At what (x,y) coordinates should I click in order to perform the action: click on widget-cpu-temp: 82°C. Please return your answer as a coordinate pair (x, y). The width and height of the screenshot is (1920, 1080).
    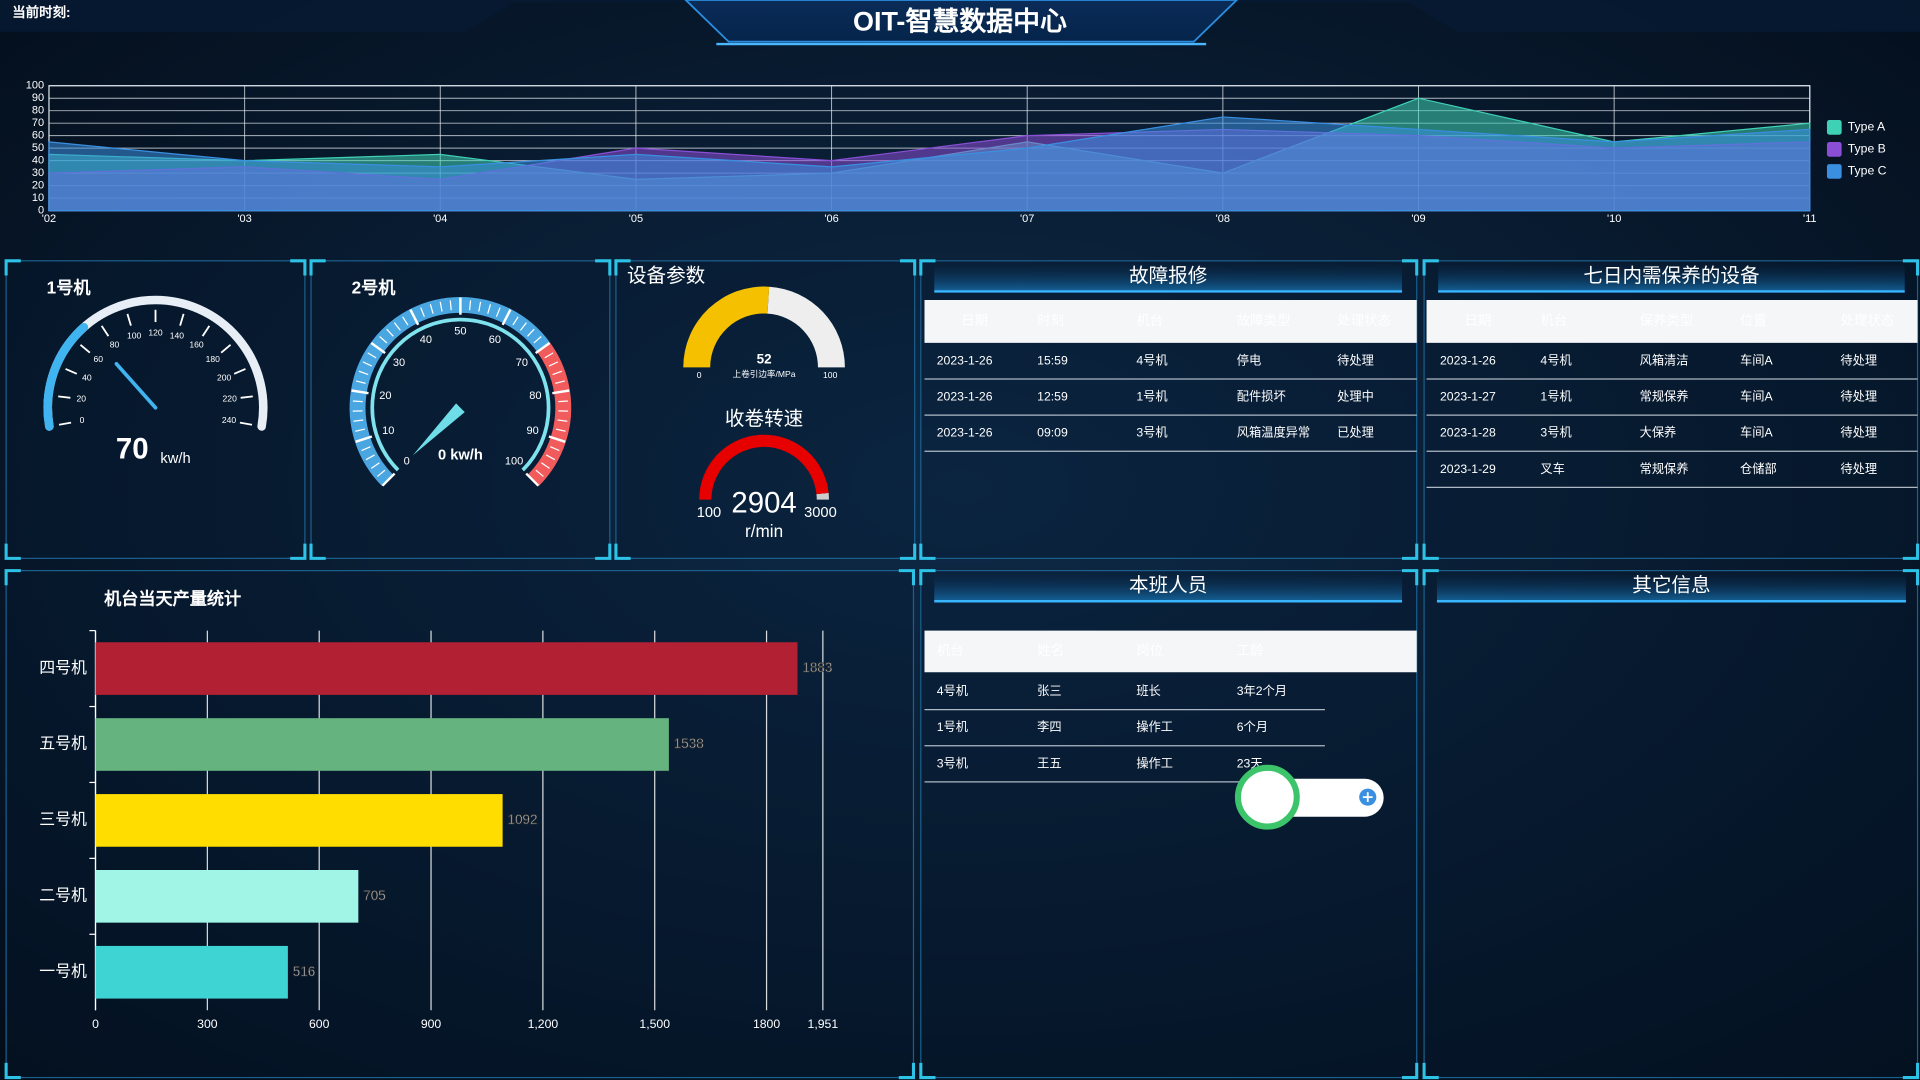
    Looking at the image, I should click on (1338, 807).